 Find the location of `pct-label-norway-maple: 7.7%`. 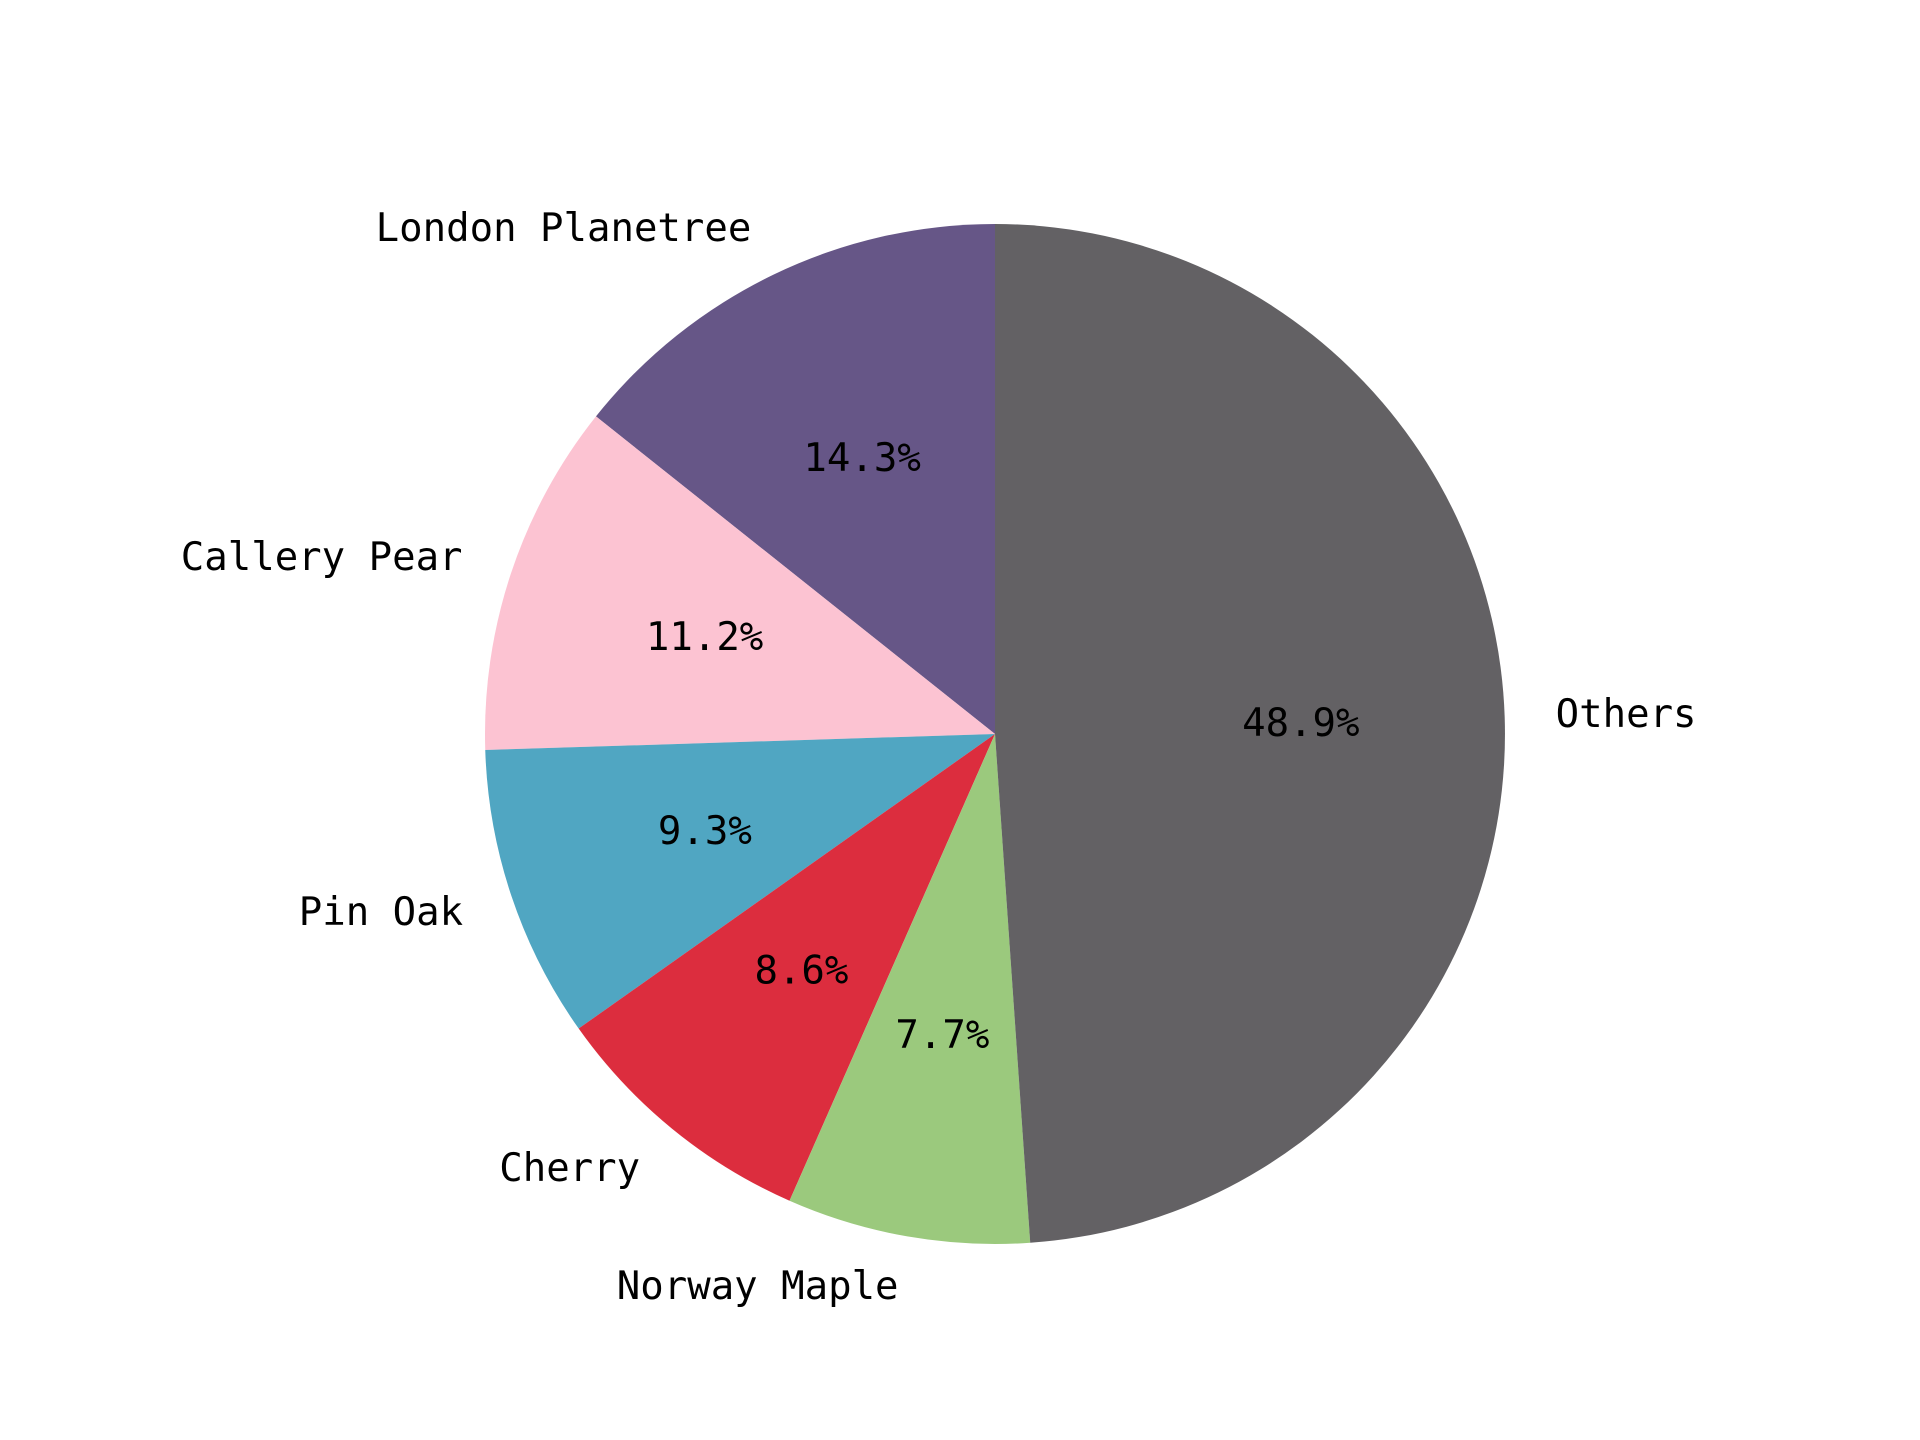

pct-label-norway-maple: 7.7% is located at coordinates (942, 1035).